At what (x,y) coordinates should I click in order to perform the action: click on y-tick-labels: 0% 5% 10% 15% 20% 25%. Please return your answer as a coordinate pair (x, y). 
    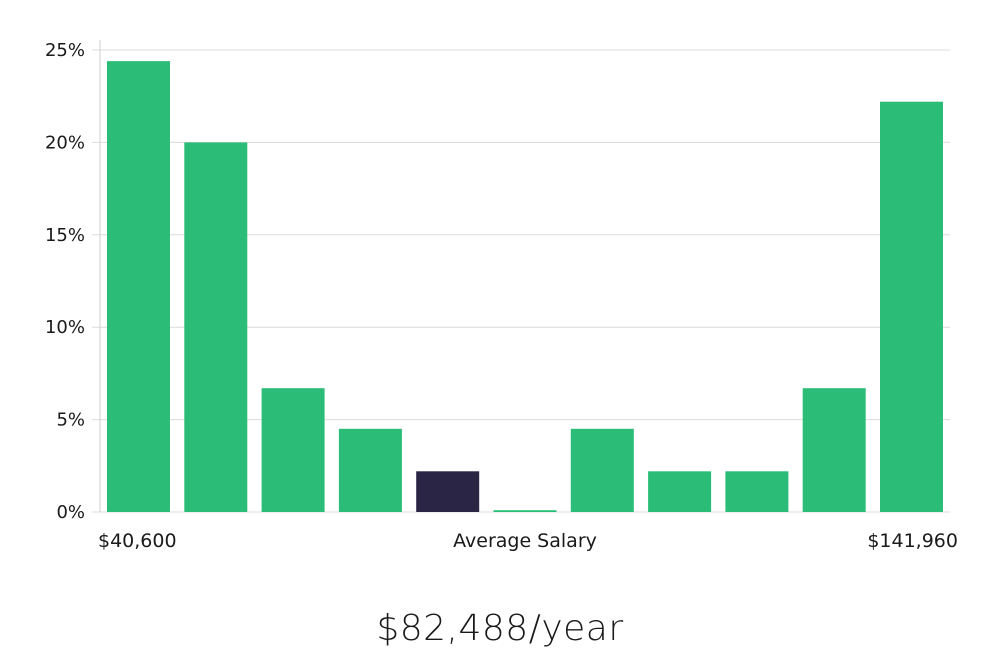
    Looking at the image, I should click on (65, 281).